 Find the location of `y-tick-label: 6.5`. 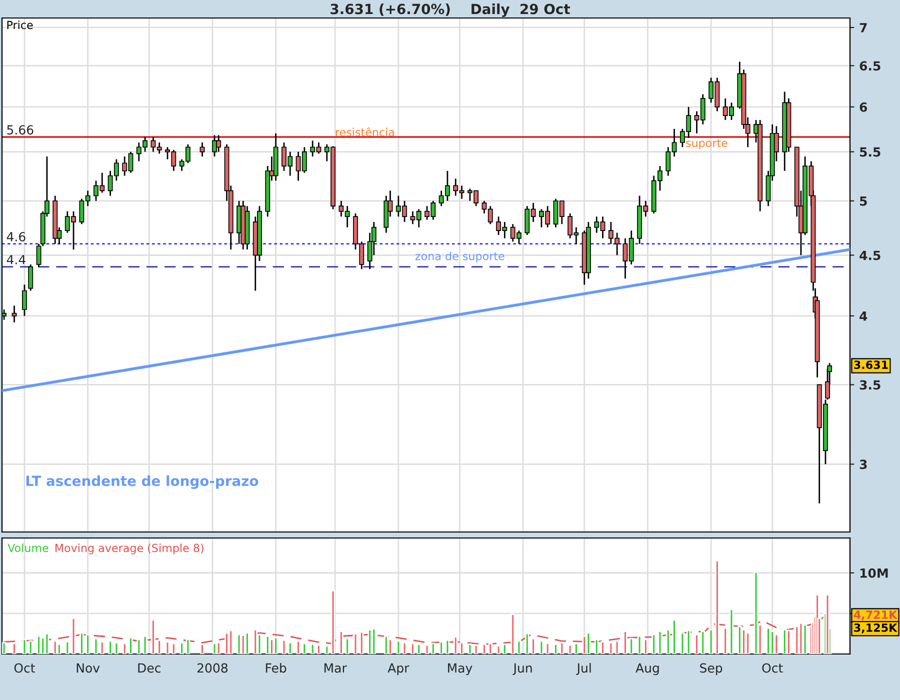

y-tick-label: 6.5 is located at coordinates (870, 66).